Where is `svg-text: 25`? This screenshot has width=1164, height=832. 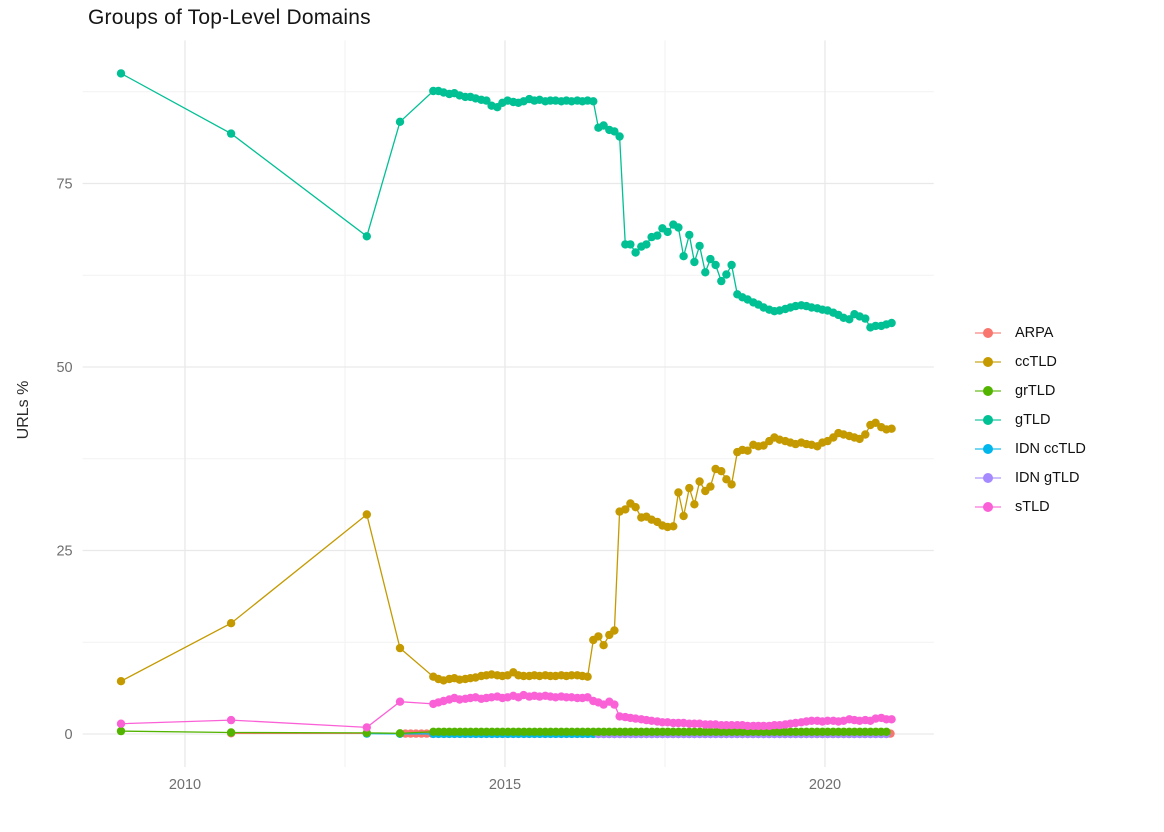
svg-text: 25 is located at coordinates (64, 552).